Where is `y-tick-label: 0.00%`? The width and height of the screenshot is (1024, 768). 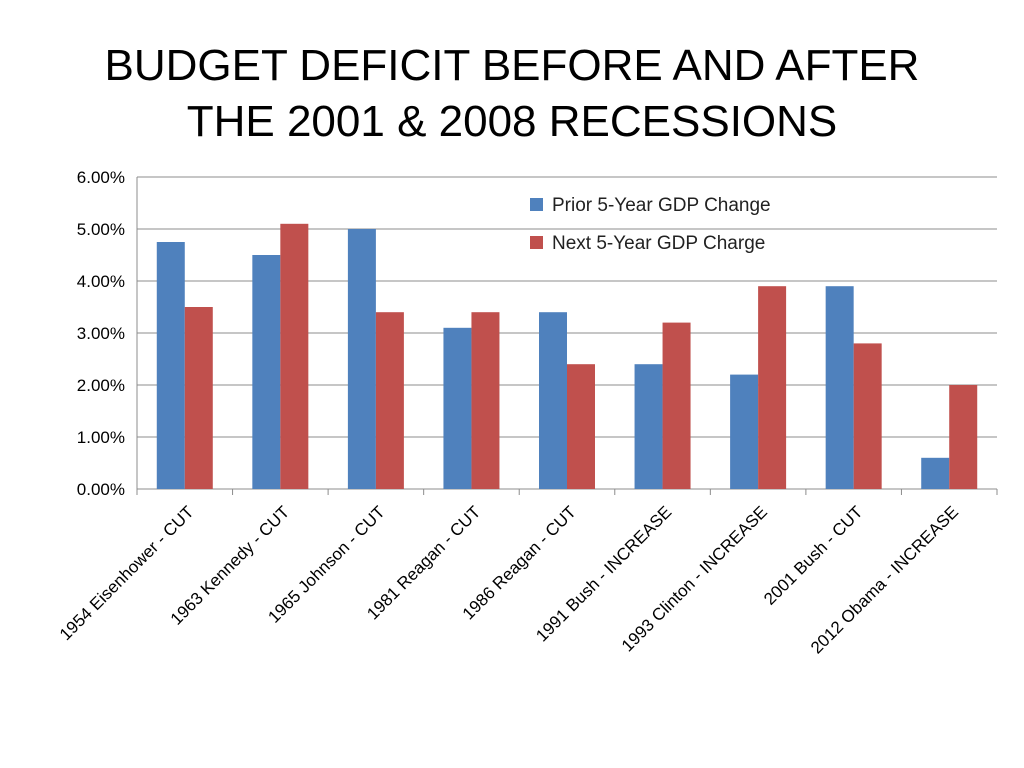
y-tick-label: 0.00% is located at coordinates (101, 489).